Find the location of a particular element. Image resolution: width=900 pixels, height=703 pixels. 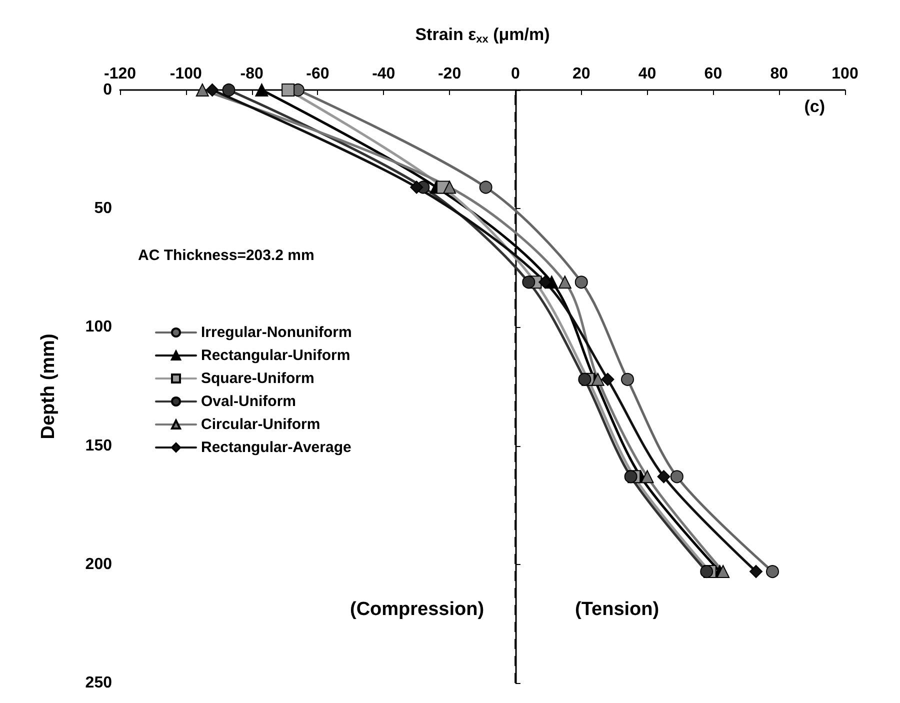

x-tick-label: 100 is located at coordinates (845, 74).